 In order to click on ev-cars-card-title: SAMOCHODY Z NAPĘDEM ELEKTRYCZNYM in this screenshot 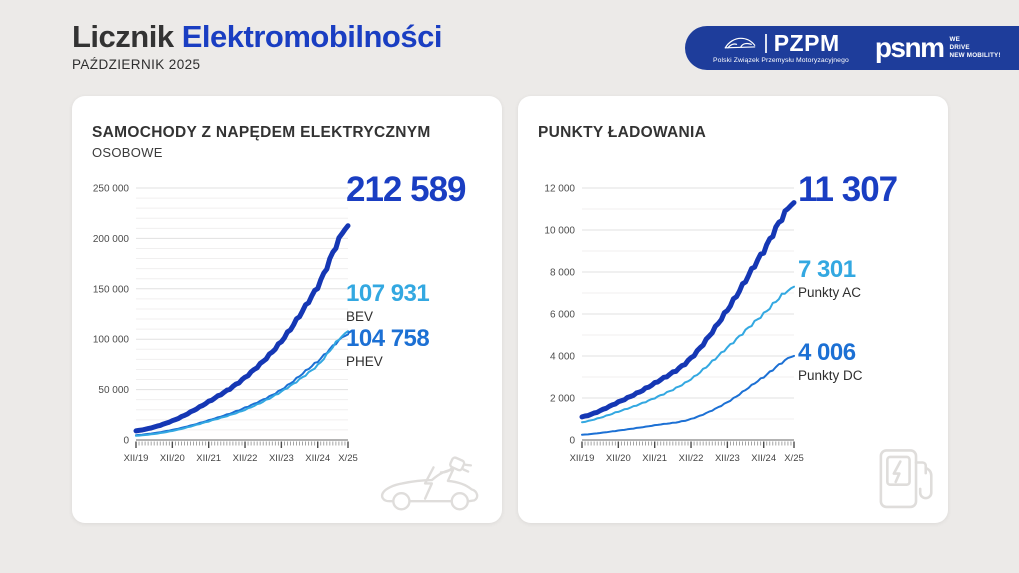, I will do `click(261, 132)`.